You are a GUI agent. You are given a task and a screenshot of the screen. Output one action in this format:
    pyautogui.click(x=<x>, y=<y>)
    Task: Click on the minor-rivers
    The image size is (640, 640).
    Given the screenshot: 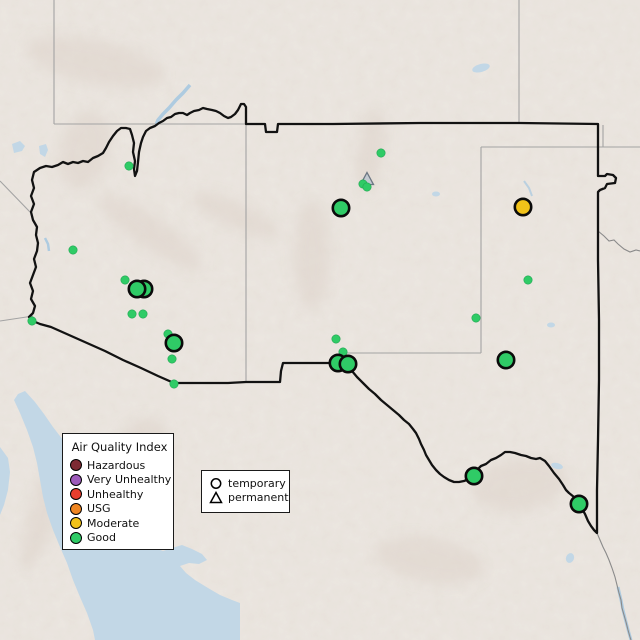 What is the action you would take?
    pyautogui.click(x=618, y=435)
    